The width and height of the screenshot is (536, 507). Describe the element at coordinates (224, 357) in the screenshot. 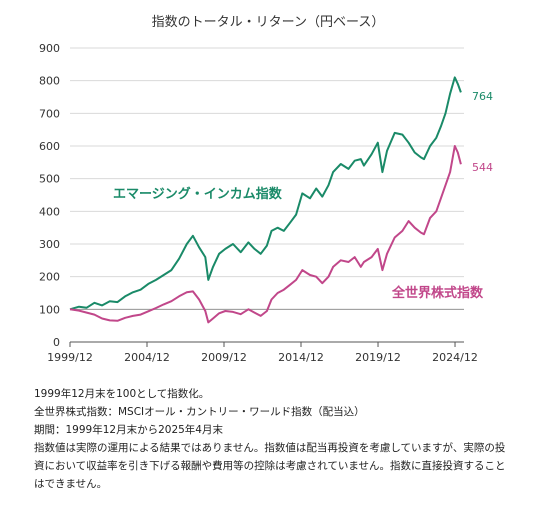

I see `x-tick-label: 2009/12` at that location.